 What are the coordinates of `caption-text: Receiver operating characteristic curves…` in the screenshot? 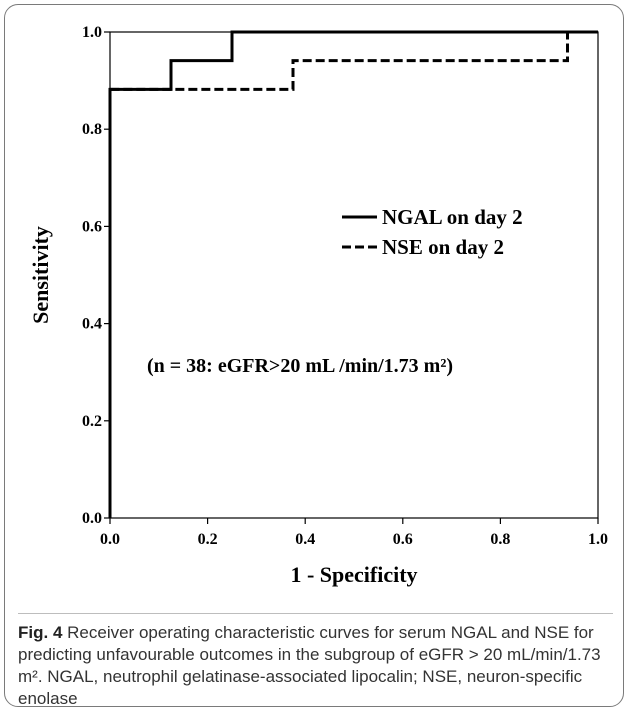 It's located at (309, 665).